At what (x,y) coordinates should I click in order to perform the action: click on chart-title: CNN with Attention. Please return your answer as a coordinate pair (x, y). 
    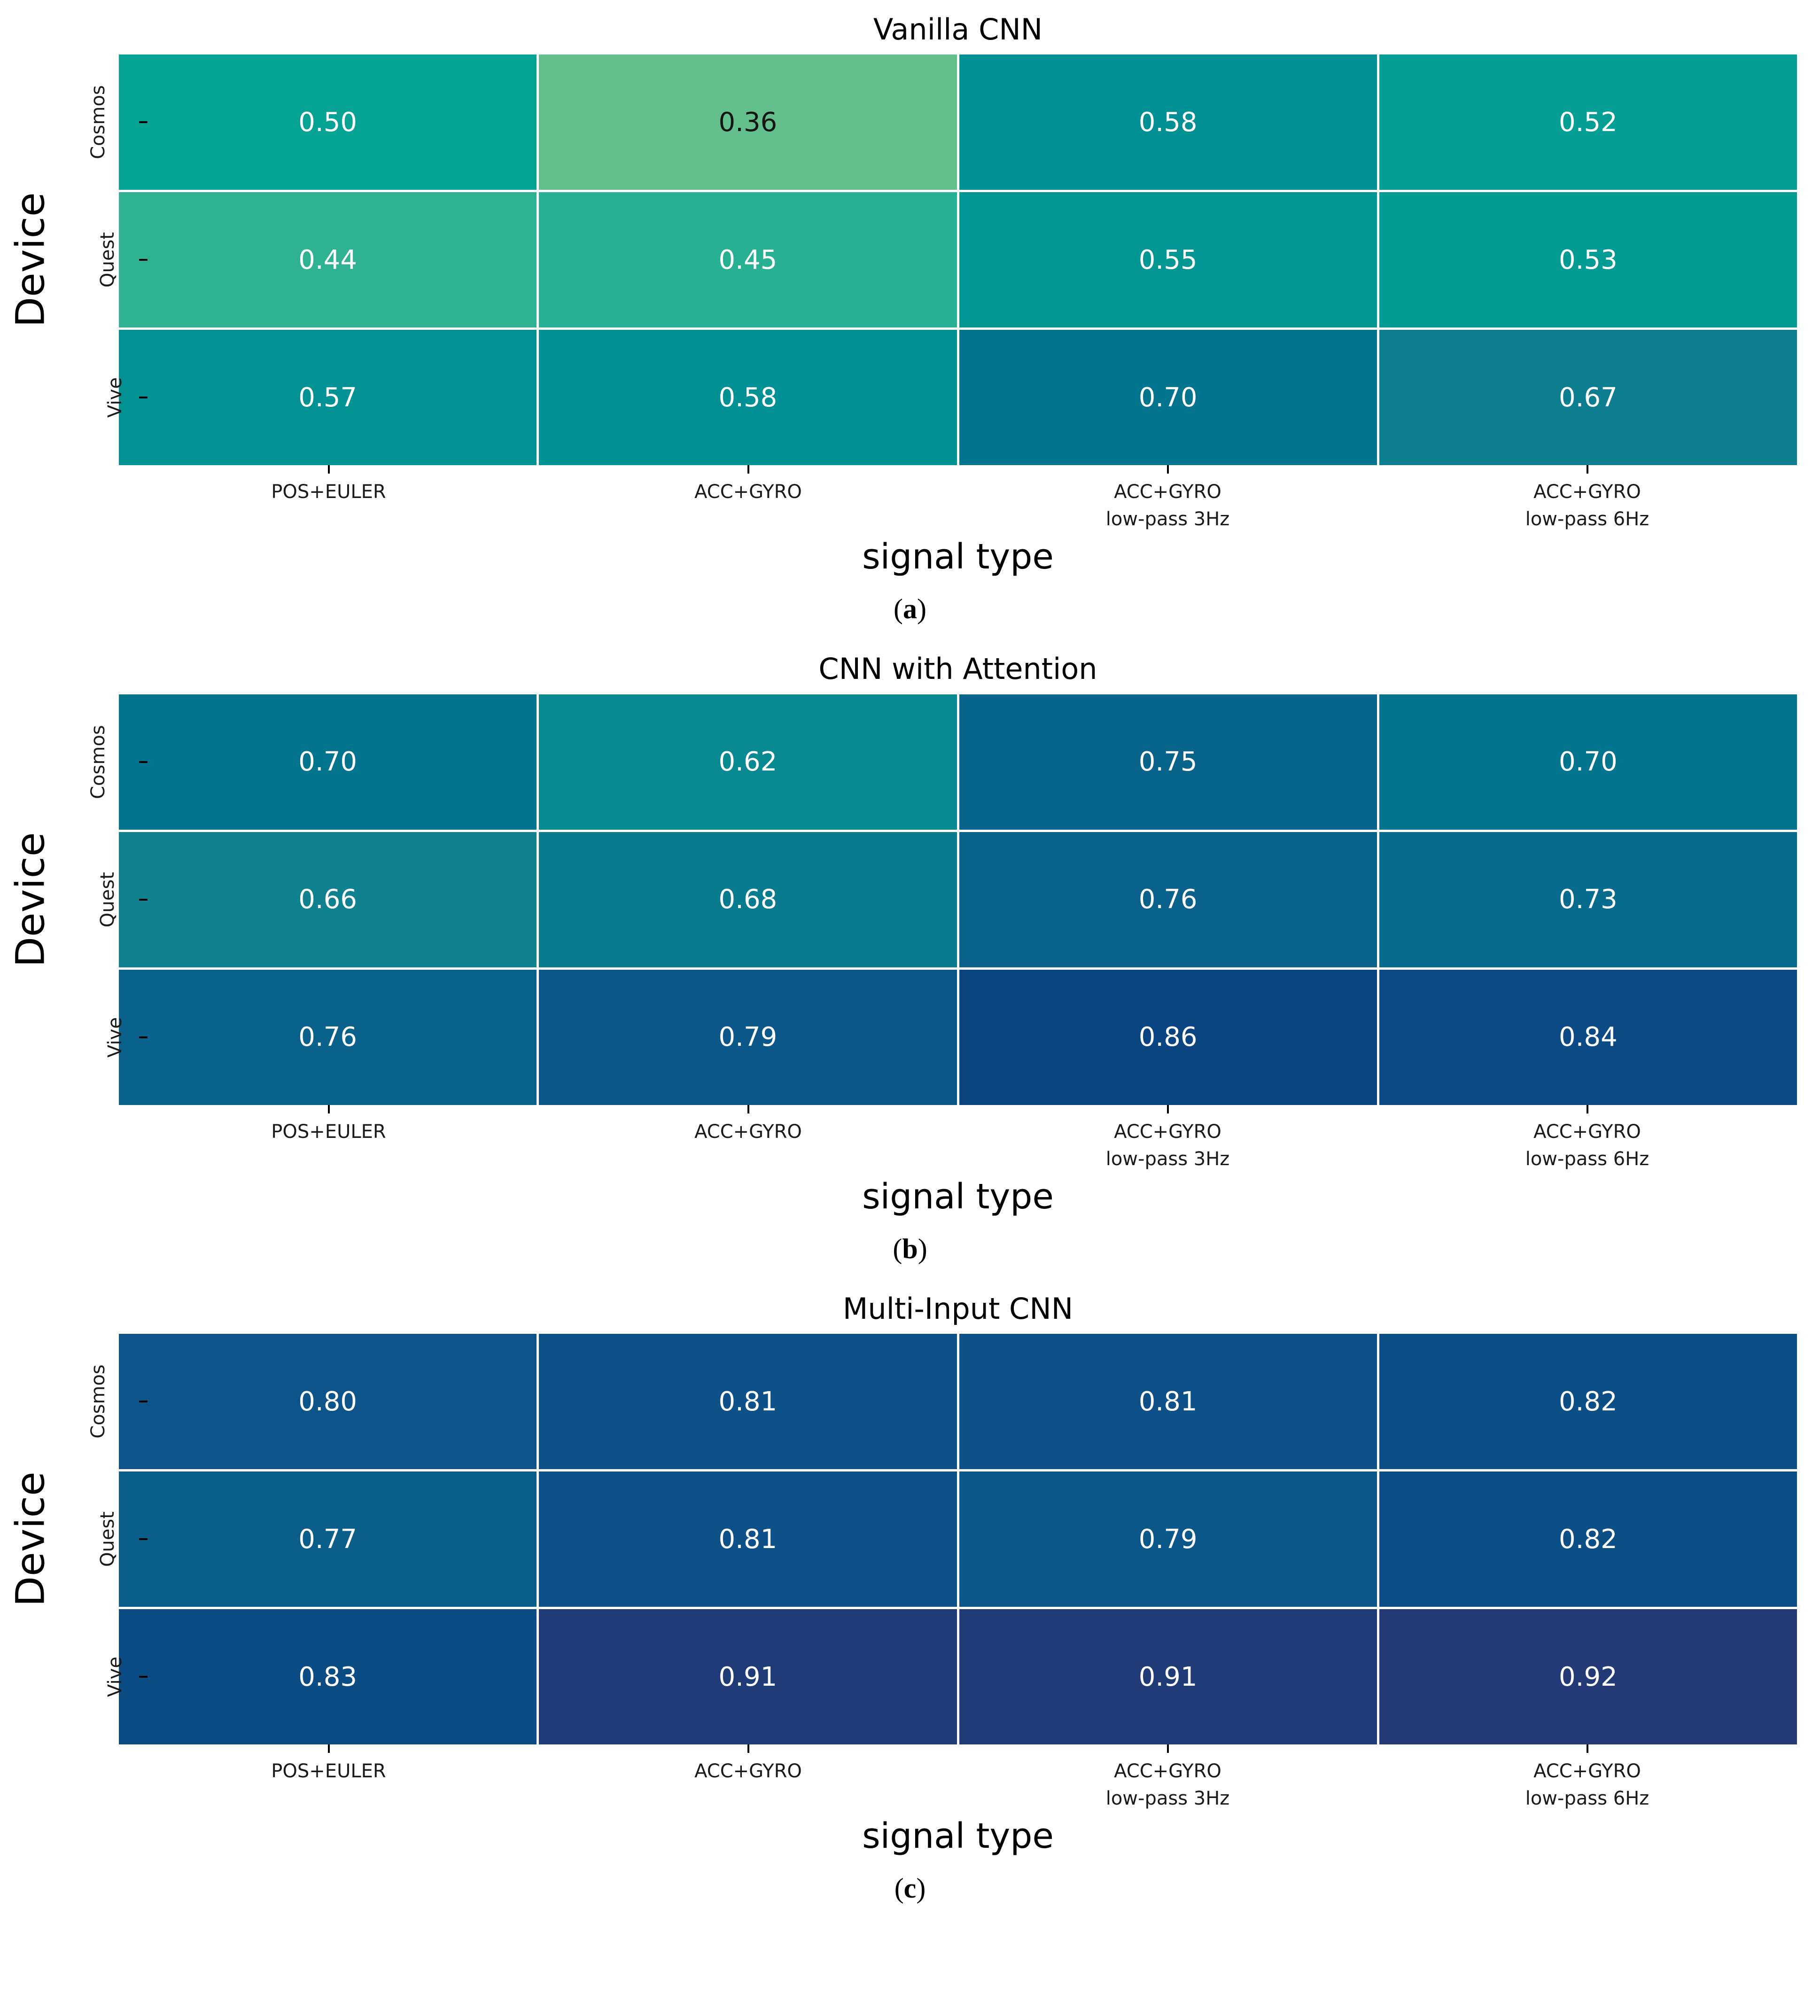
    Looking at the image, I should click on (957, 669).